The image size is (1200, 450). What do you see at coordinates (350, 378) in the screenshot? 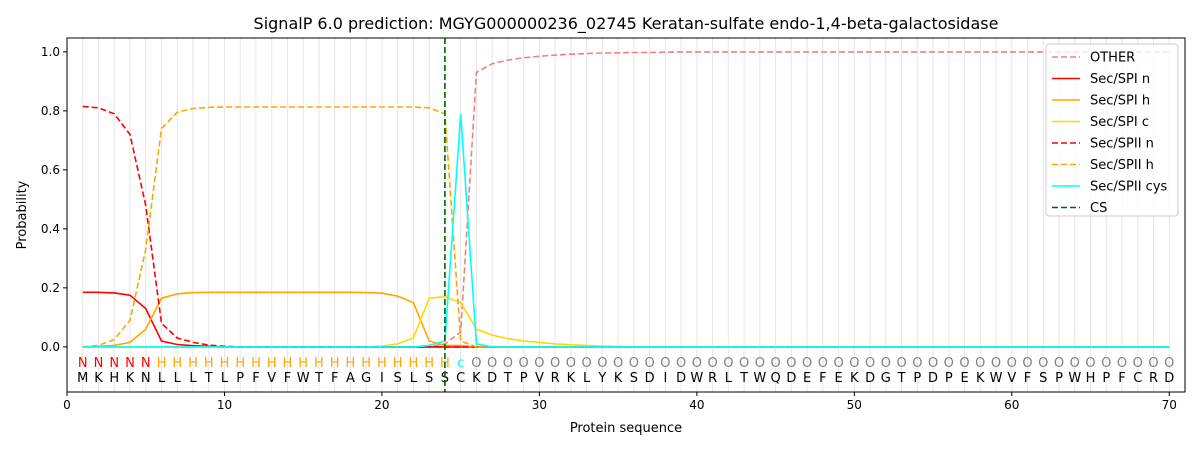
I see `residue-label: A` at bounding box center [350, 378].